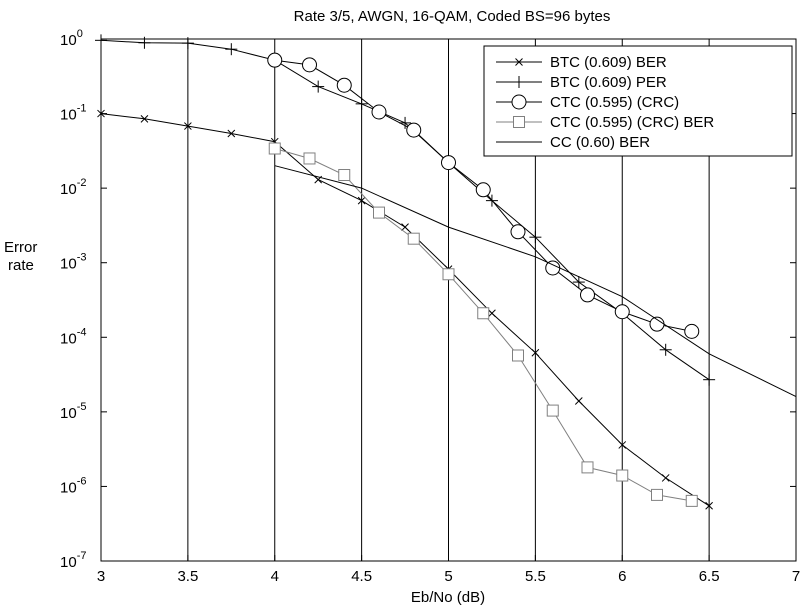  I want to click on x-tick-label: 6, so click(622, 576).